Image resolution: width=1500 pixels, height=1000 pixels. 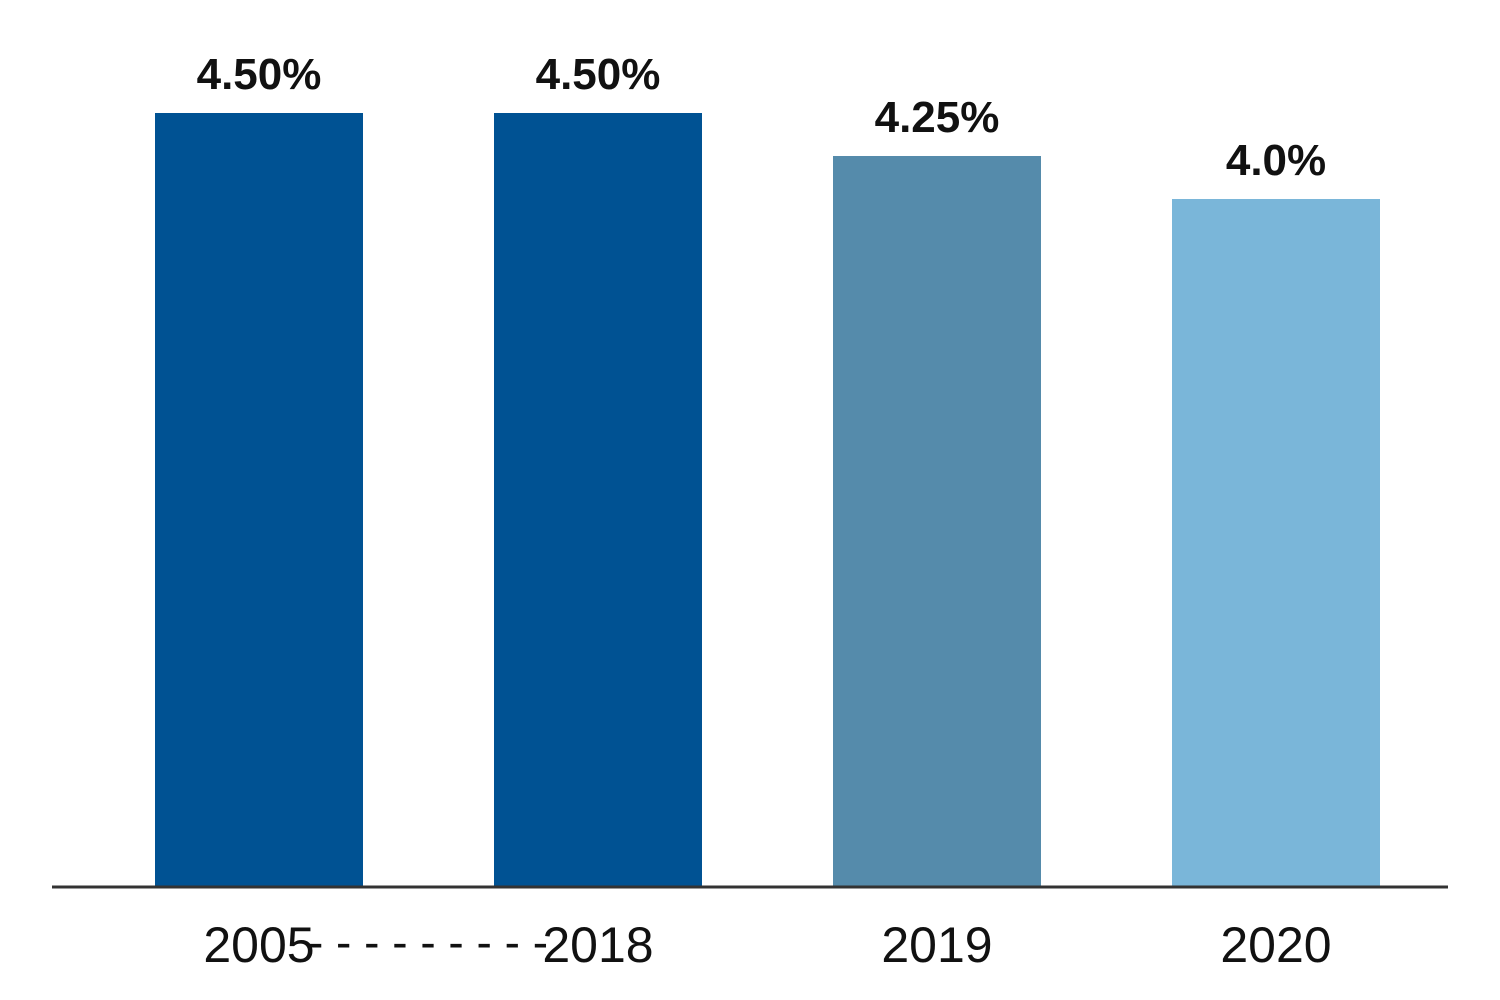 What do you see at coordinates (598, 74) in the screenshot?
I see `data-label-2018: 4.50%` at bounding box center [598, 74].